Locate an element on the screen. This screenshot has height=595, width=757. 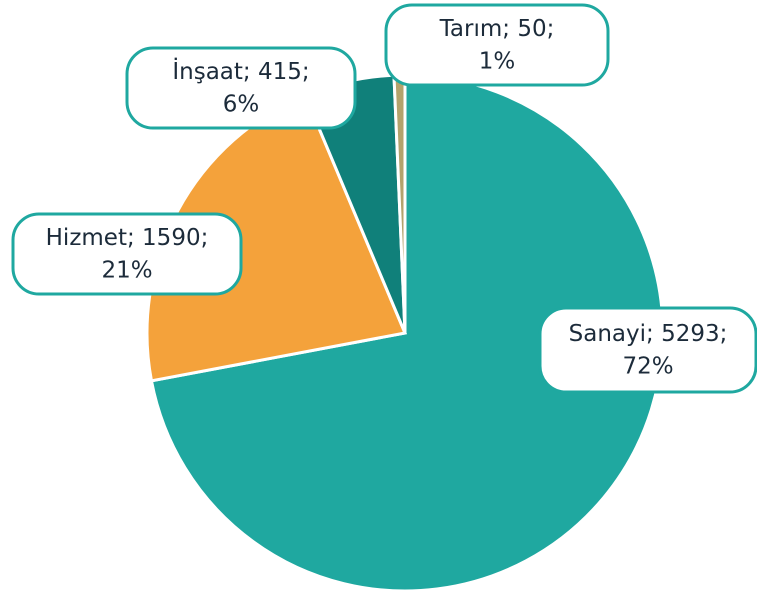
data-label: Sanayi; 5293; 72% is located at coordinates (647, 350).